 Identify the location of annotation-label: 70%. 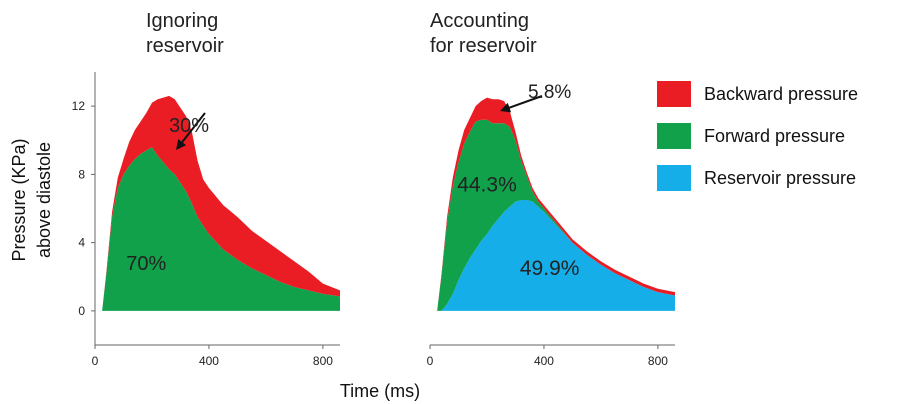
(146, 264).